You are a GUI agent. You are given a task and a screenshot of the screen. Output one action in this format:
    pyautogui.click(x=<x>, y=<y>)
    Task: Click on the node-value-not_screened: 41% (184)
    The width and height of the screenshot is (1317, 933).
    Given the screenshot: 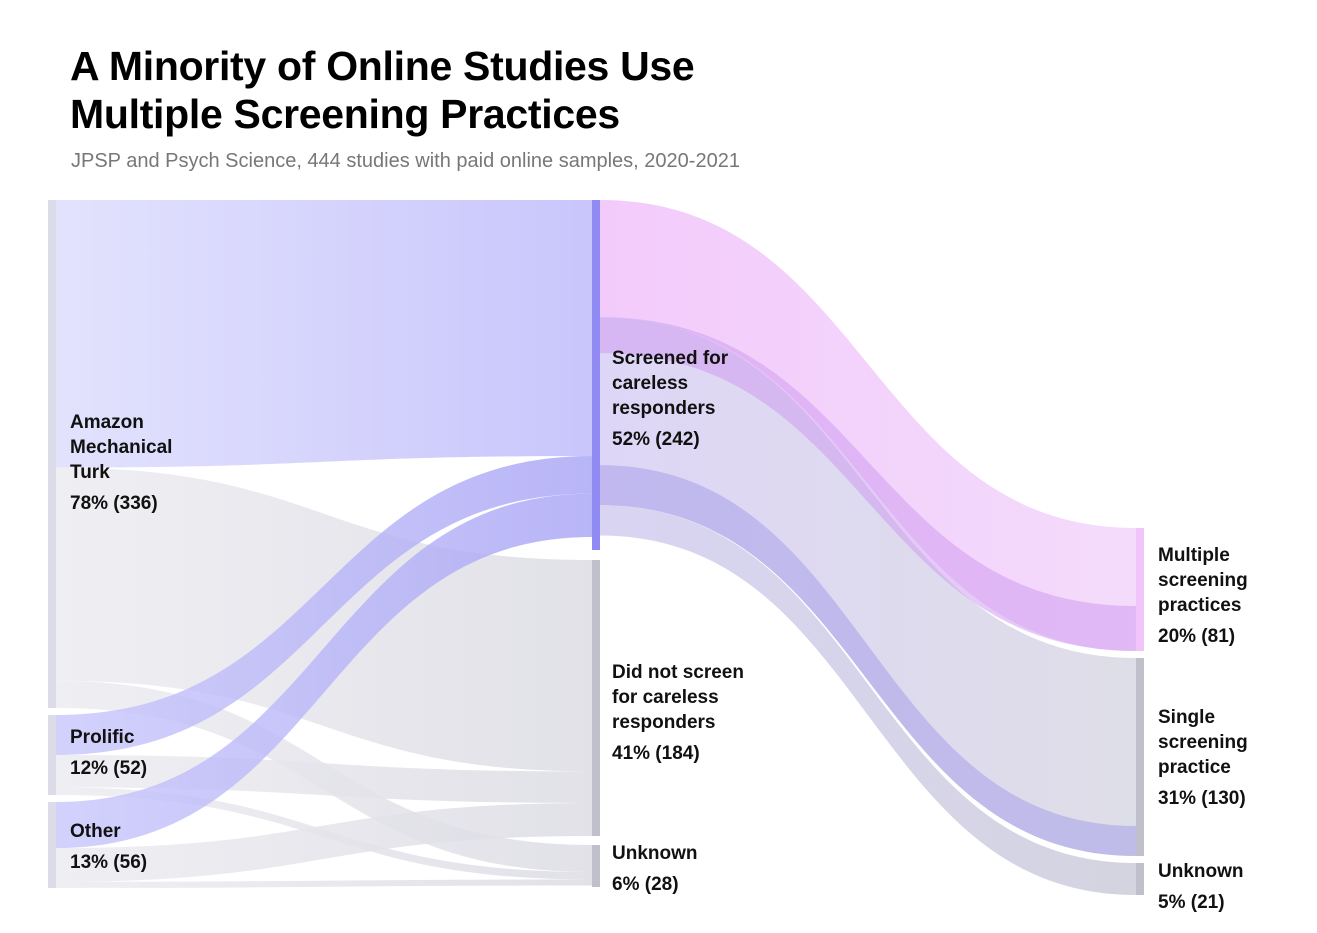 What is the action you would take?
    pyautogui.click(x=656, y=753)
    